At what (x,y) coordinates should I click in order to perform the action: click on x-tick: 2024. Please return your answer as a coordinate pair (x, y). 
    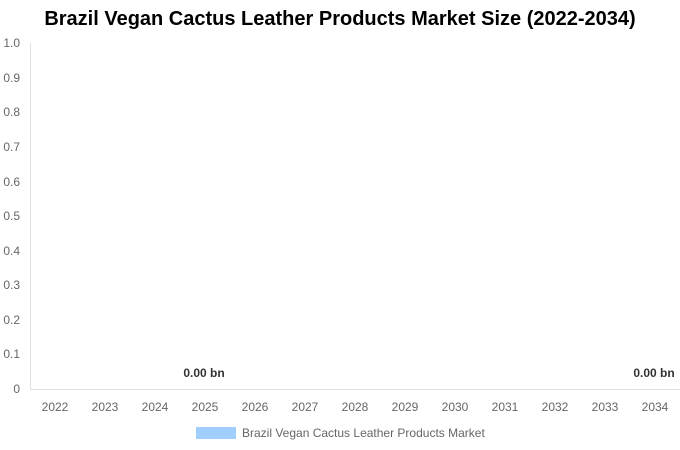
    Looking at the image, I should click on (155, 407).